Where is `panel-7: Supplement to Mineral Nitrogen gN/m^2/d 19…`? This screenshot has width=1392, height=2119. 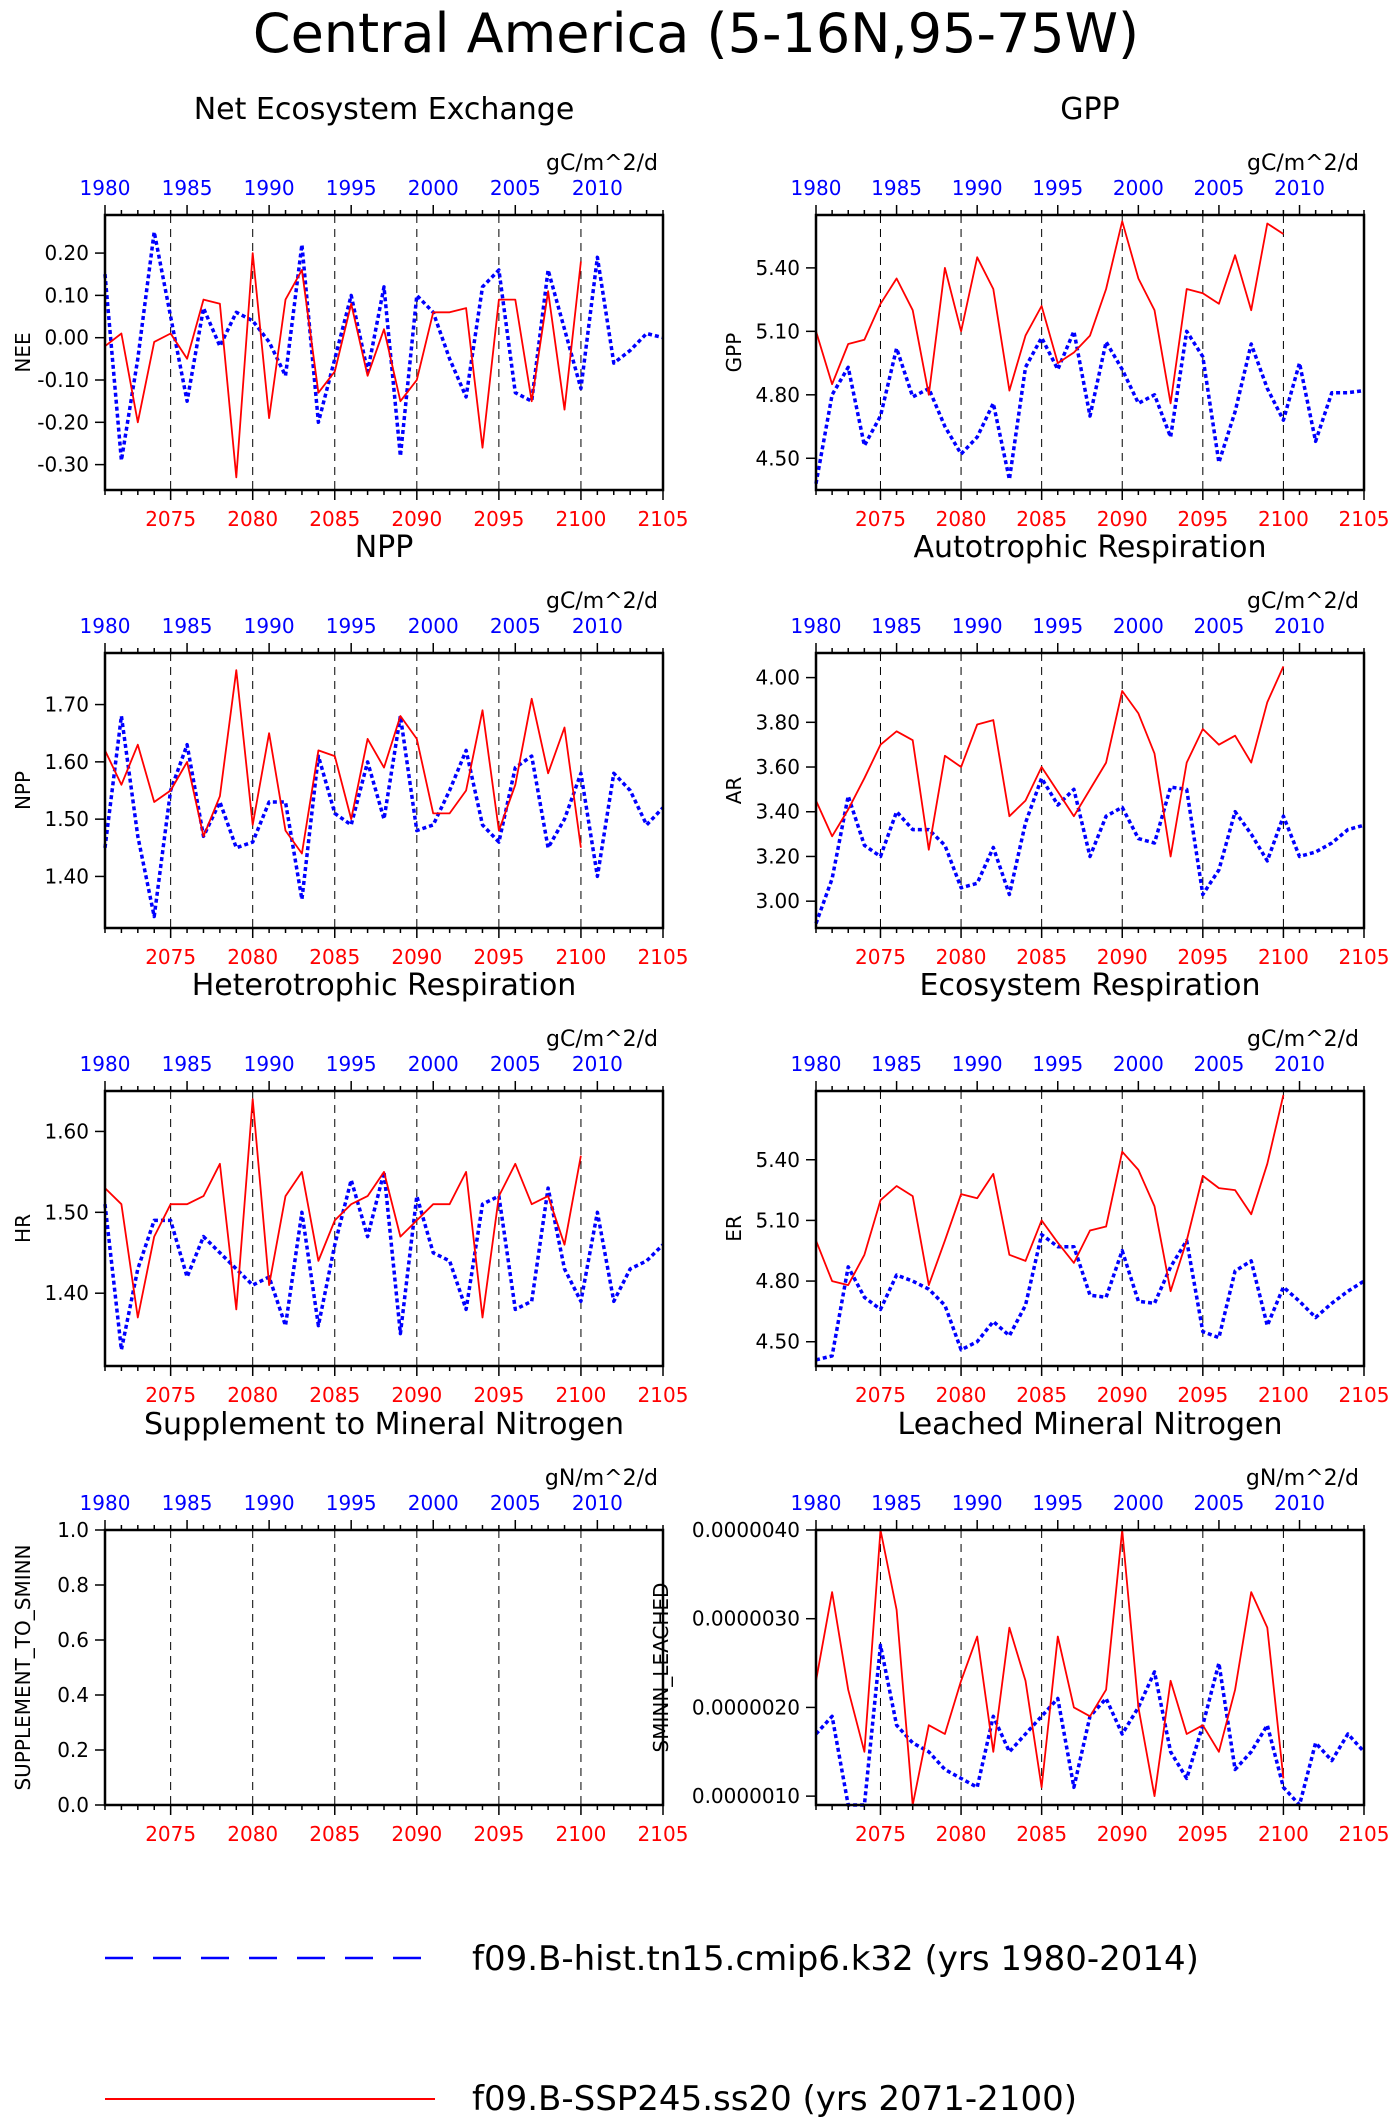
panel-7: Supplement to Mineral Nitrogen gN/m^2/d 19… is located at coordinates (349, 1626).